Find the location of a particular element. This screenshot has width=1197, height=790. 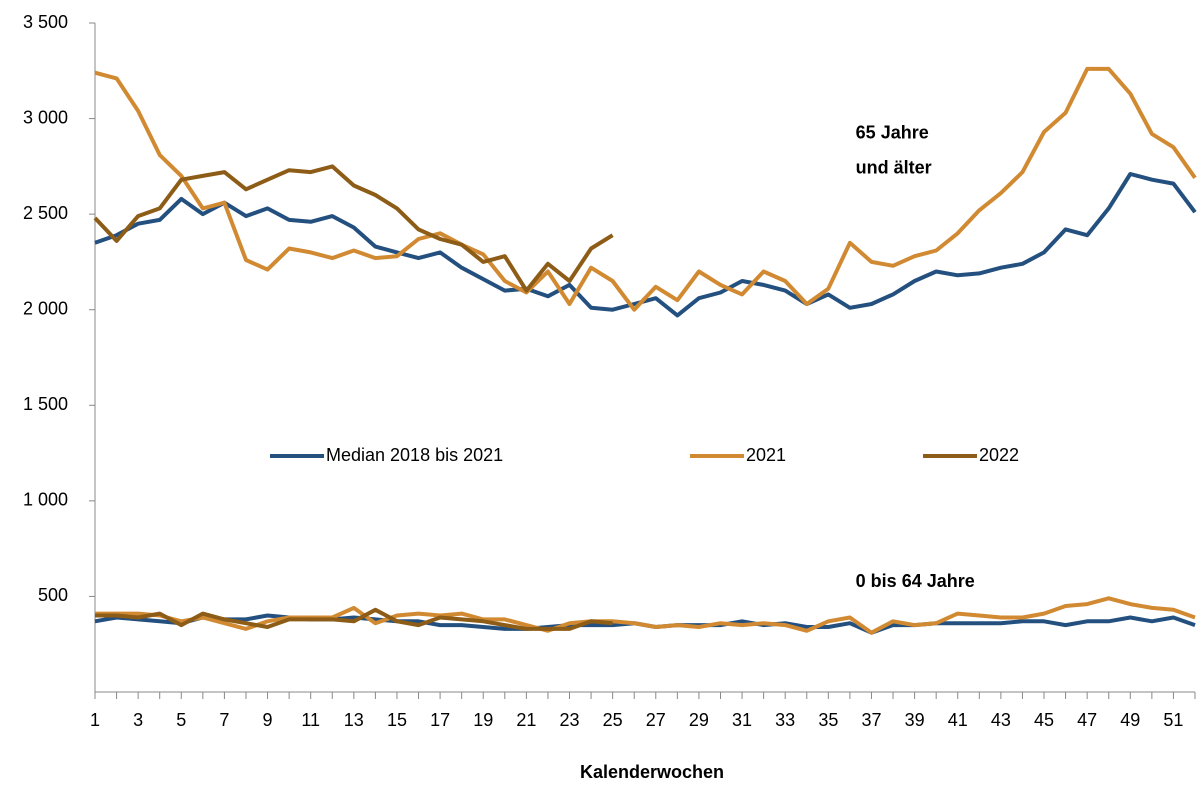

y-tick-label: 2 000 is located at coordinates (45, 308).